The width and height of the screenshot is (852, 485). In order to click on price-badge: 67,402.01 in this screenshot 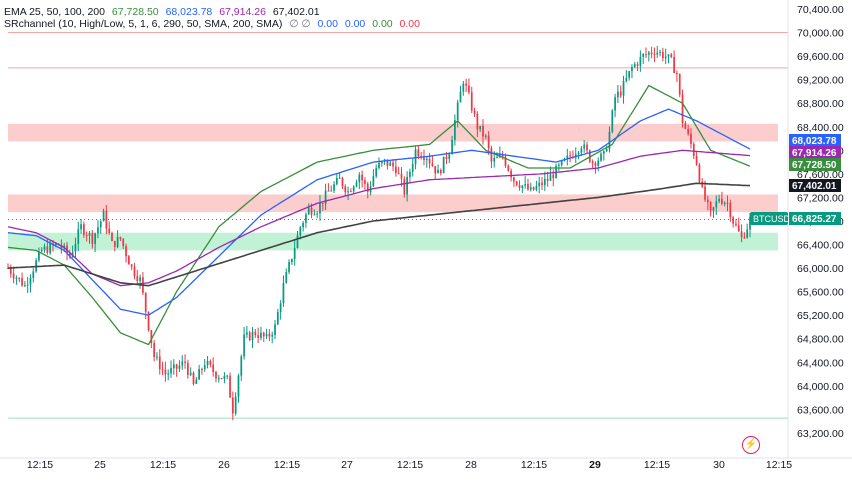, I will do `click(815, 185)`.